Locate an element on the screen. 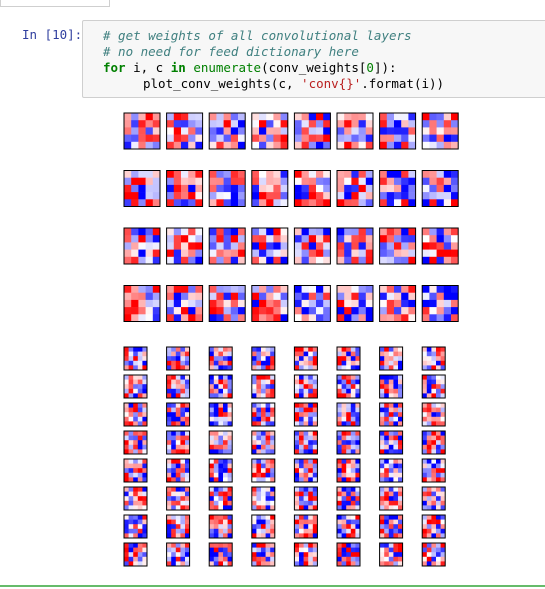 The height and width of the screenshot is (589, 545). keyword-for: for is located at coordinates (114, 67).